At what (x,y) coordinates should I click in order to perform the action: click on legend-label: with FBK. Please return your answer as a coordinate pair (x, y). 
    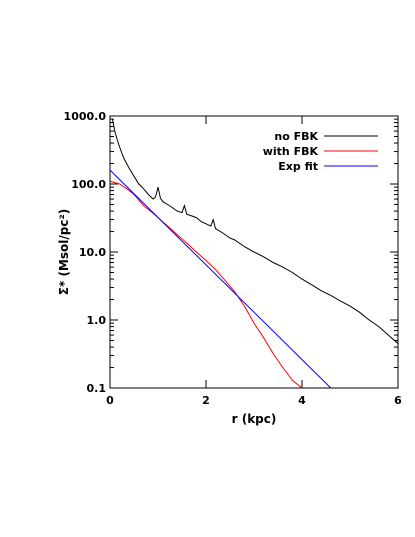
    Looking at the image, I should click on (291, 151).